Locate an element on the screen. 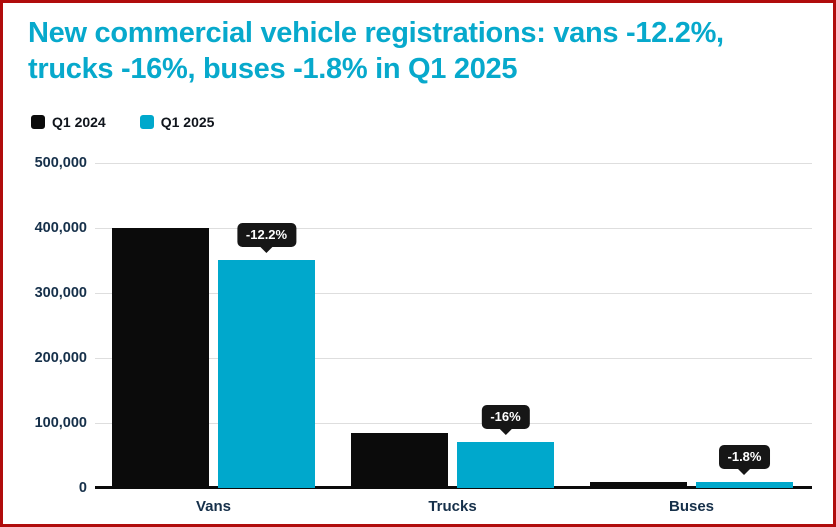  bar-q1-2025-vans is located at coordinates (266, 373).